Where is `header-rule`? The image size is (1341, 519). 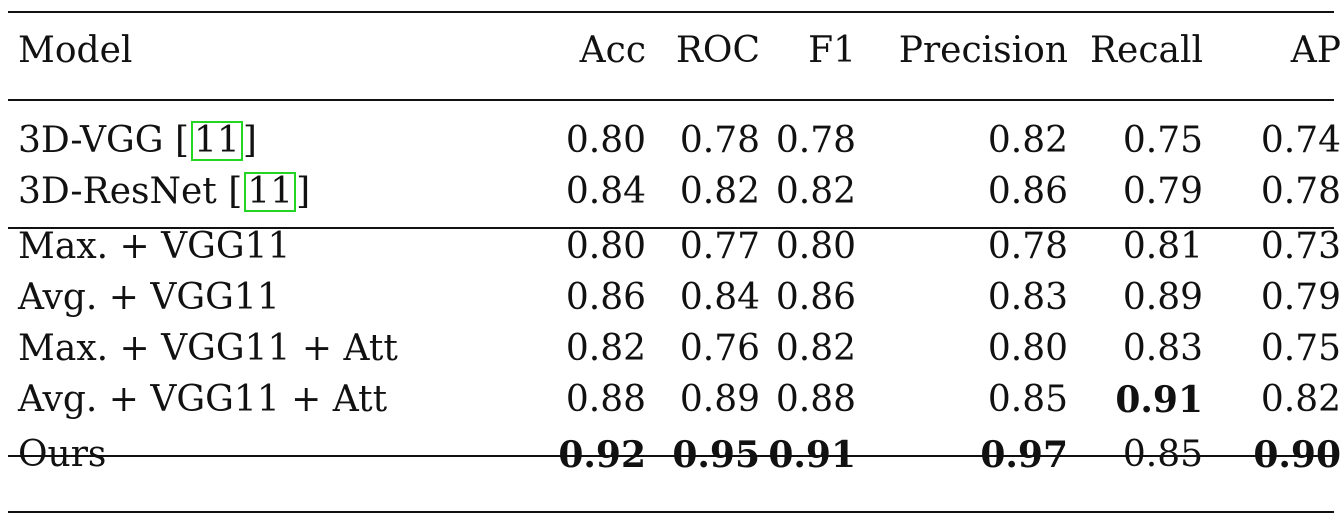
header-rule is located at coordinates (671, 100).